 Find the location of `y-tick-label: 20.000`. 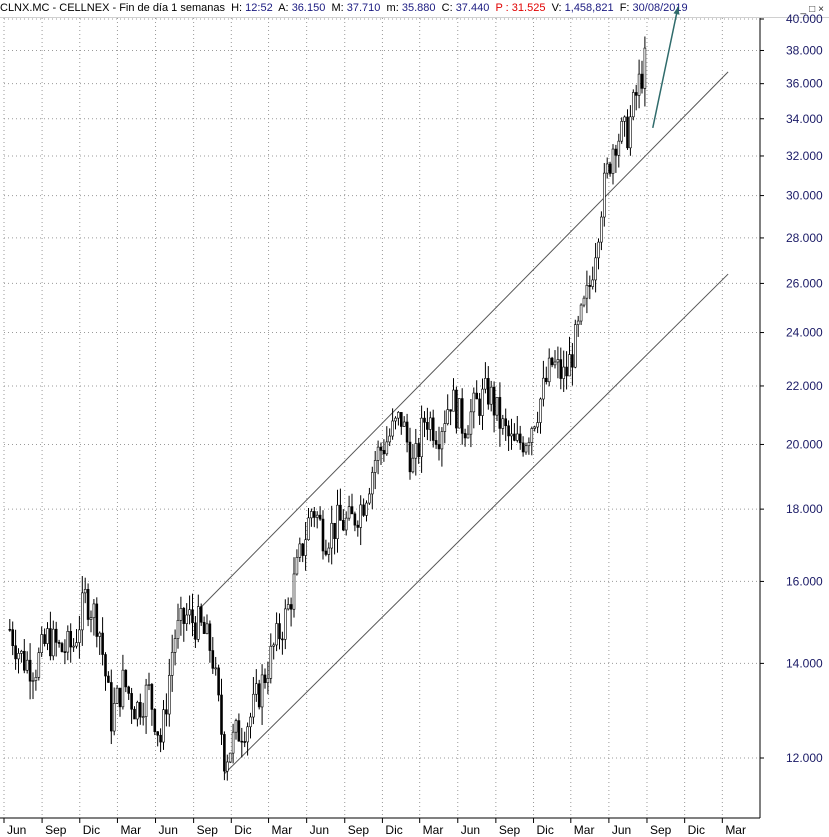

y-tick-label: 20.000 is located at coordinates (804, 444).